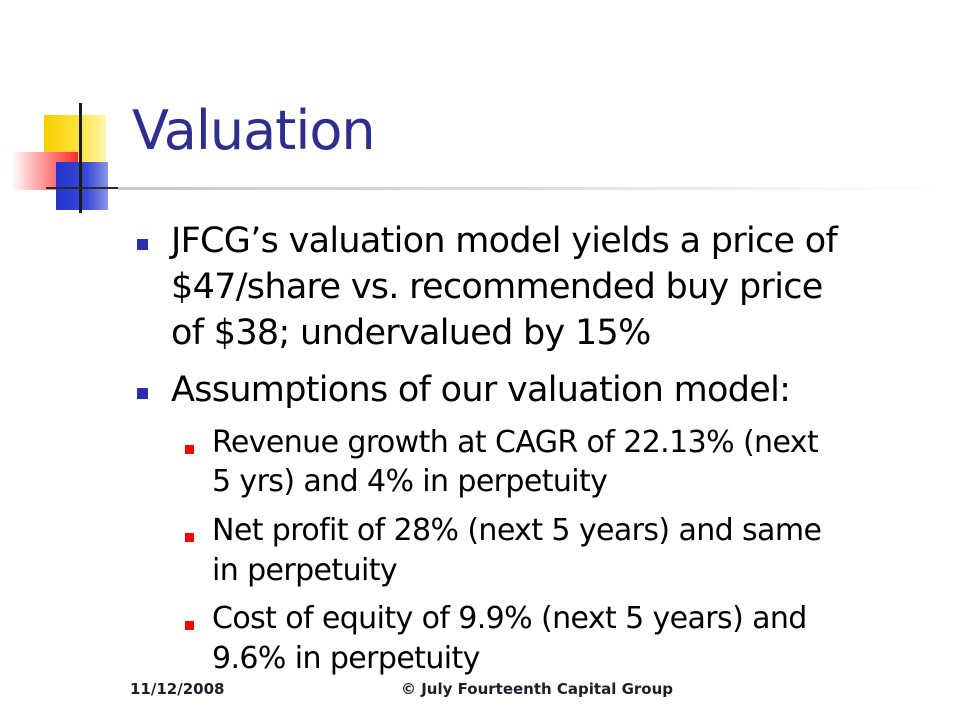 The width and height of the screenshot is (960, 720). I want to click on decorative-squares-logo, so click(70, 110).